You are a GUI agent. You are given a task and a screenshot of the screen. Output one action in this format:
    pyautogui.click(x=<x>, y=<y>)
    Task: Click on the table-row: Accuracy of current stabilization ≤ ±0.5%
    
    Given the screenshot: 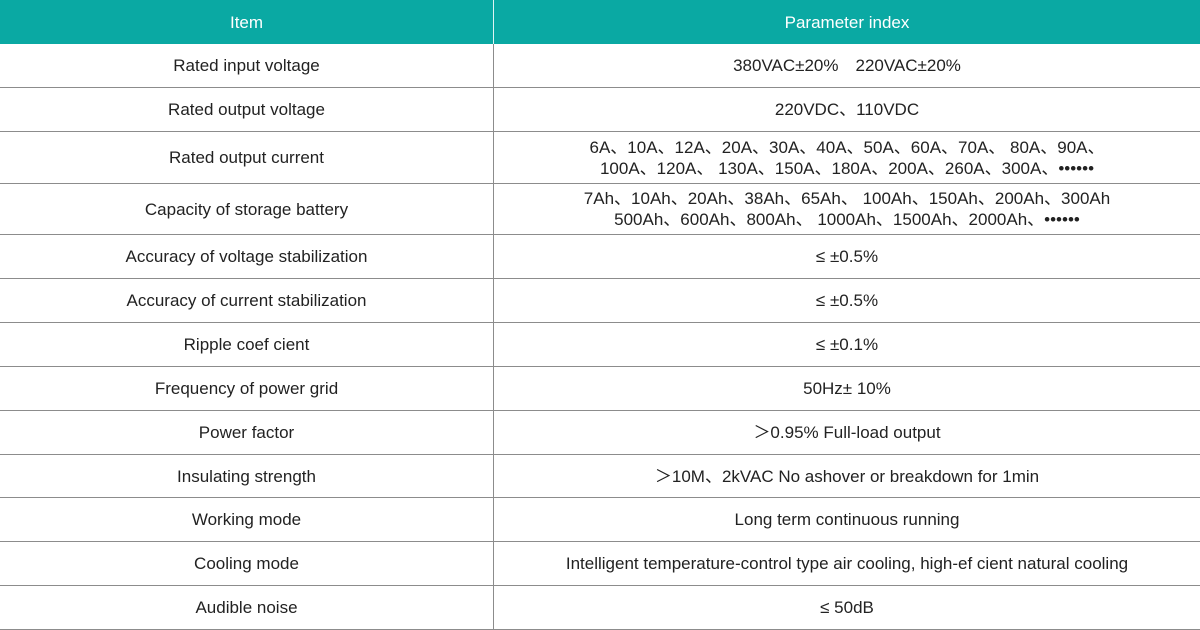 What is the action you would take?
    pyautogui.click(x=600, y=301)
    